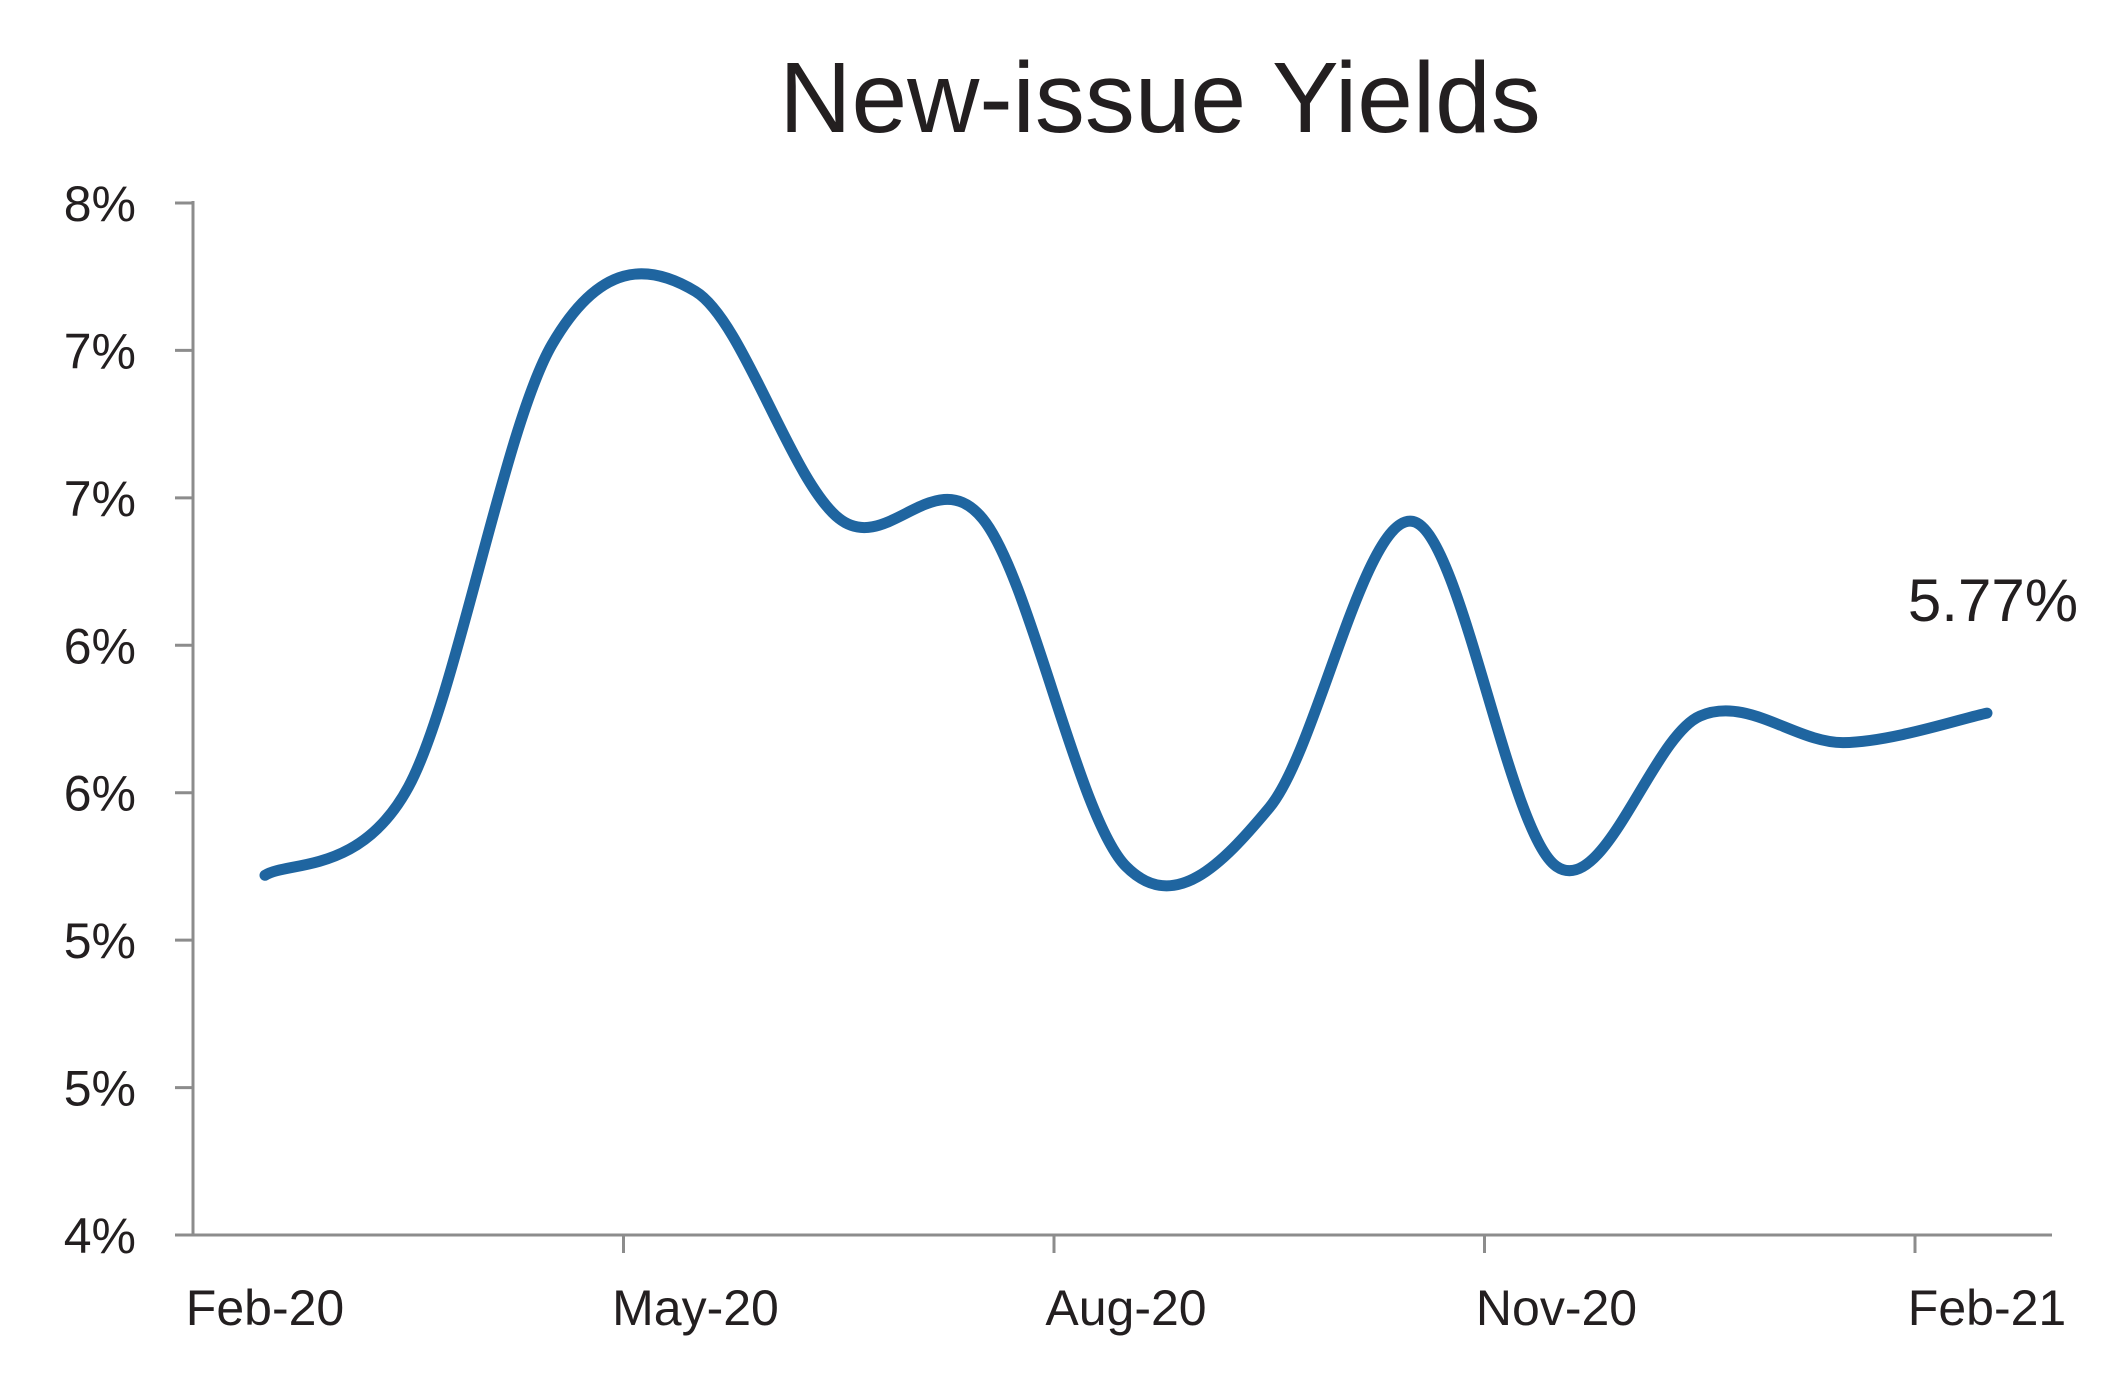  Describe the element at coordinates (1159, 98) in the screenshot. I see `chart-title: New-issue Yields` at that location.